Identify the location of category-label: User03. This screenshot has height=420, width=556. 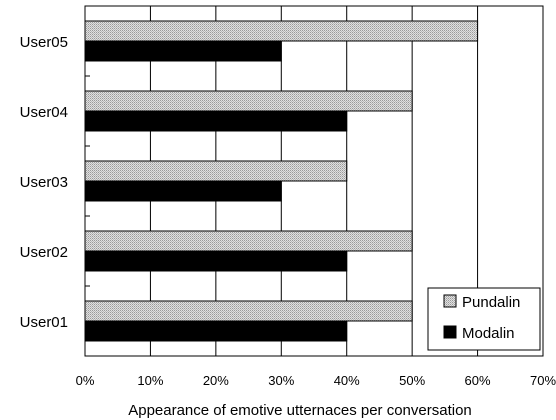
(44, 182).